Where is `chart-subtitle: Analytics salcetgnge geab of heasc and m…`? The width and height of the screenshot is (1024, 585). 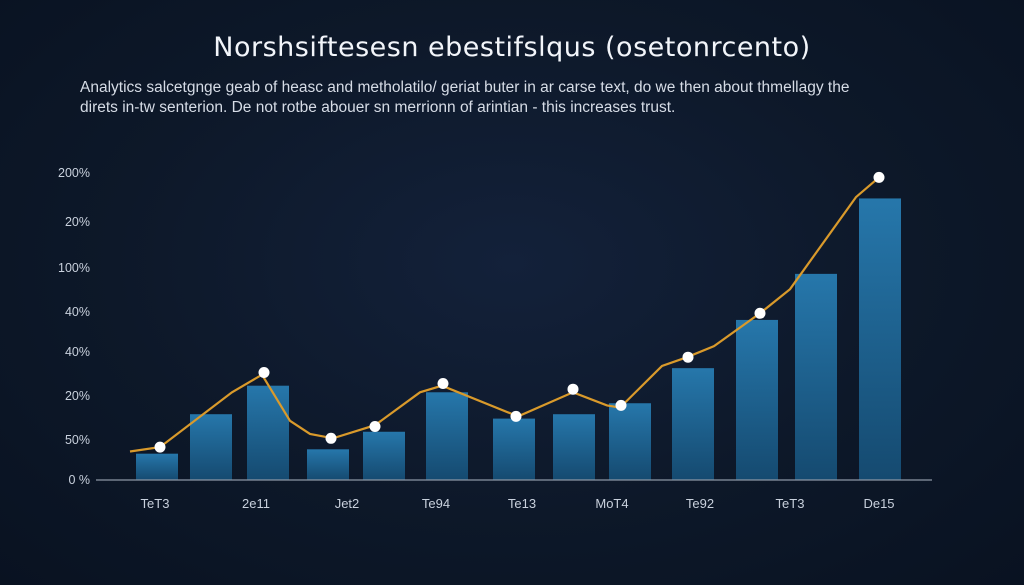
chart-subtitle: Analytics salcetgnge geab of heasc and m… is located at coordinates (510, 98).